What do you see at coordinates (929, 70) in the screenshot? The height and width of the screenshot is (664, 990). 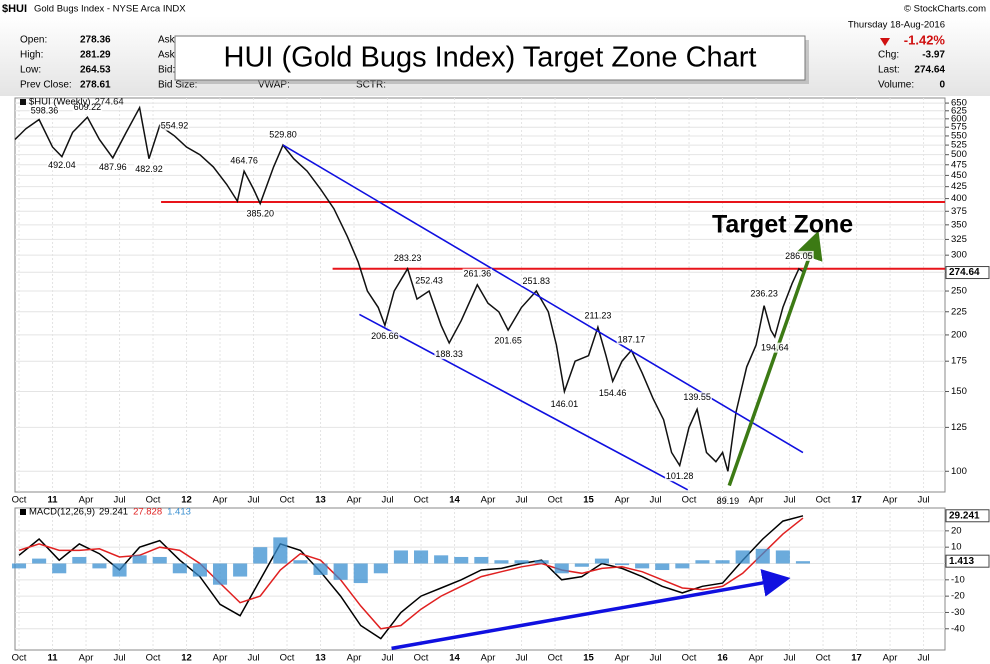 I see `stat-value: 274.64` at bounding box center [929, 70].